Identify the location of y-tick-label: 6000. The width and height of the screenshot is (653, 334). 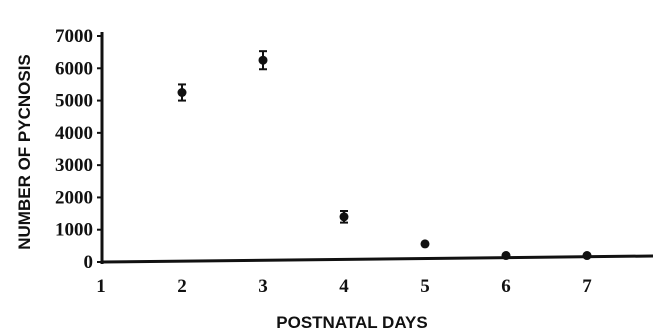
(74, 68).